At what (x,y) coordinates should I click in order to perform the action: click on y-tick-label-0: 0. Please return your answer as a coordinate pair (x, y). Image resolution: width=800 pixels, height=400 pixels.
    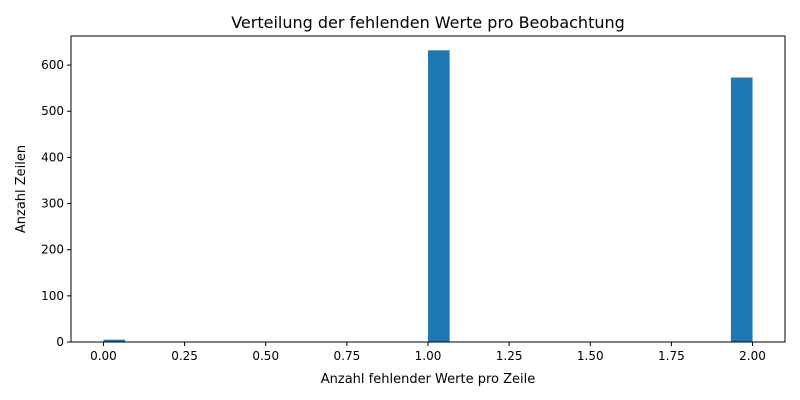
    Looking at the image, I should click on (60, 342).